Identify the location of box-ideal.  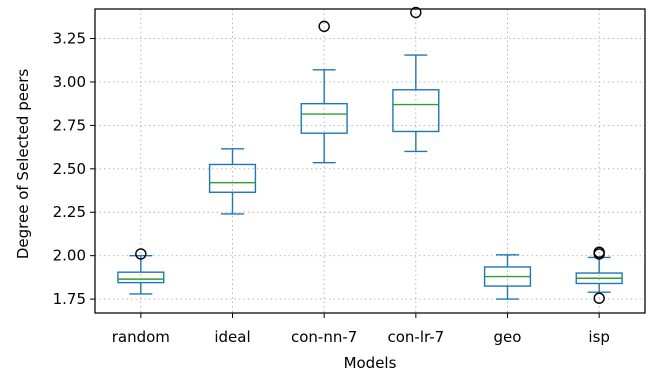
(232, 181).